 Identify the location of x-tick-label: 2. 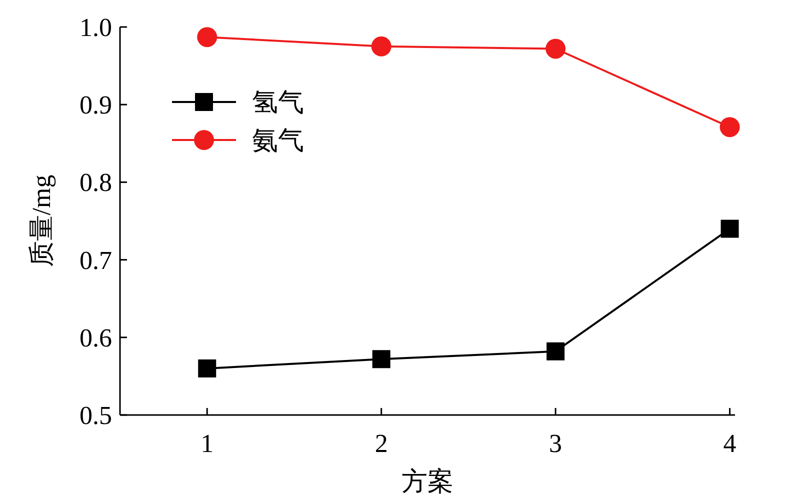
(381, 443).